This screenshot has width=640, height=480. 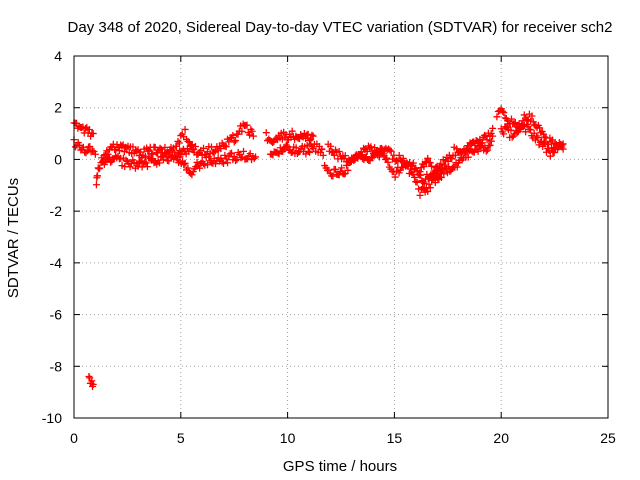 What do you see at coordinates (340, 466) in the screenshot?
I see `x-axis-label: GPS time / hours` at bounding box center [340, 466].